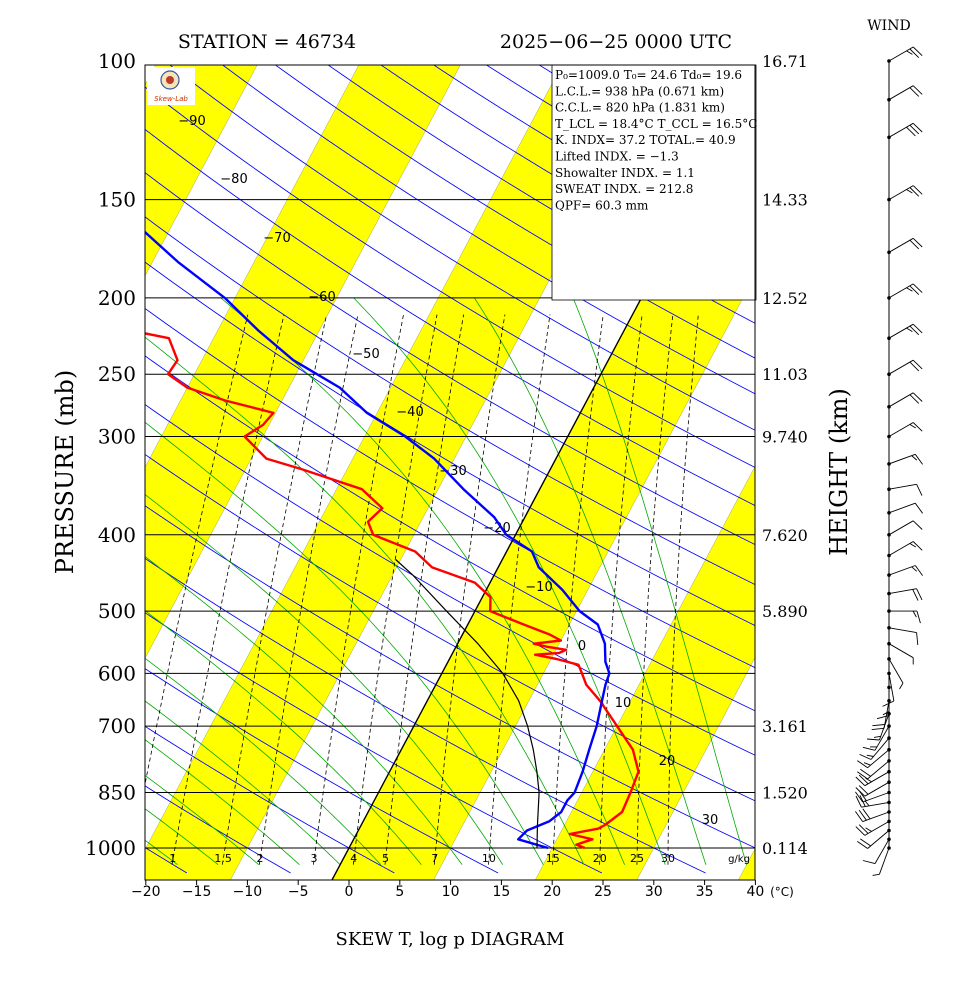 The height and width of the screenshot is (1000, 960). I want to click on isotherm-label: −60, so click(321, 297).